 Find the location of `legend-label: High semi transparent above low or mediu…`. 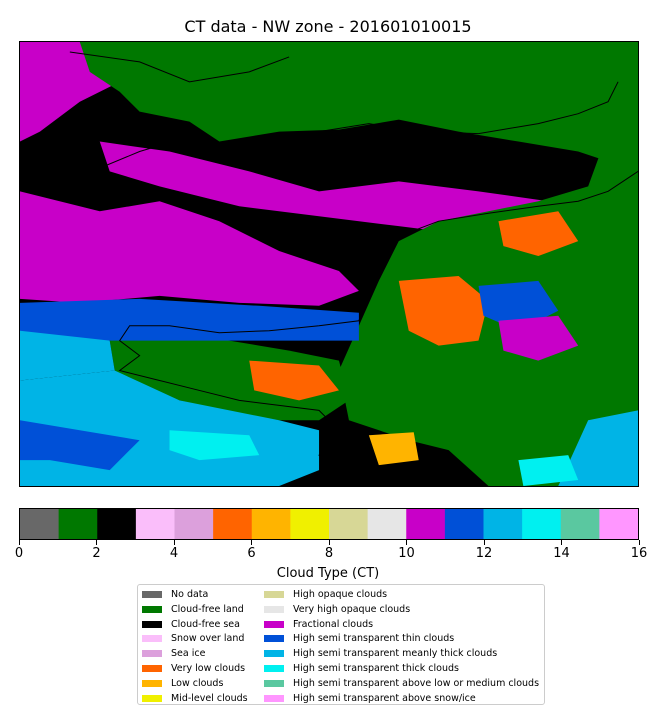

legend-label: High semi transparent above low or mediu… is located at coordinates (416, 683).